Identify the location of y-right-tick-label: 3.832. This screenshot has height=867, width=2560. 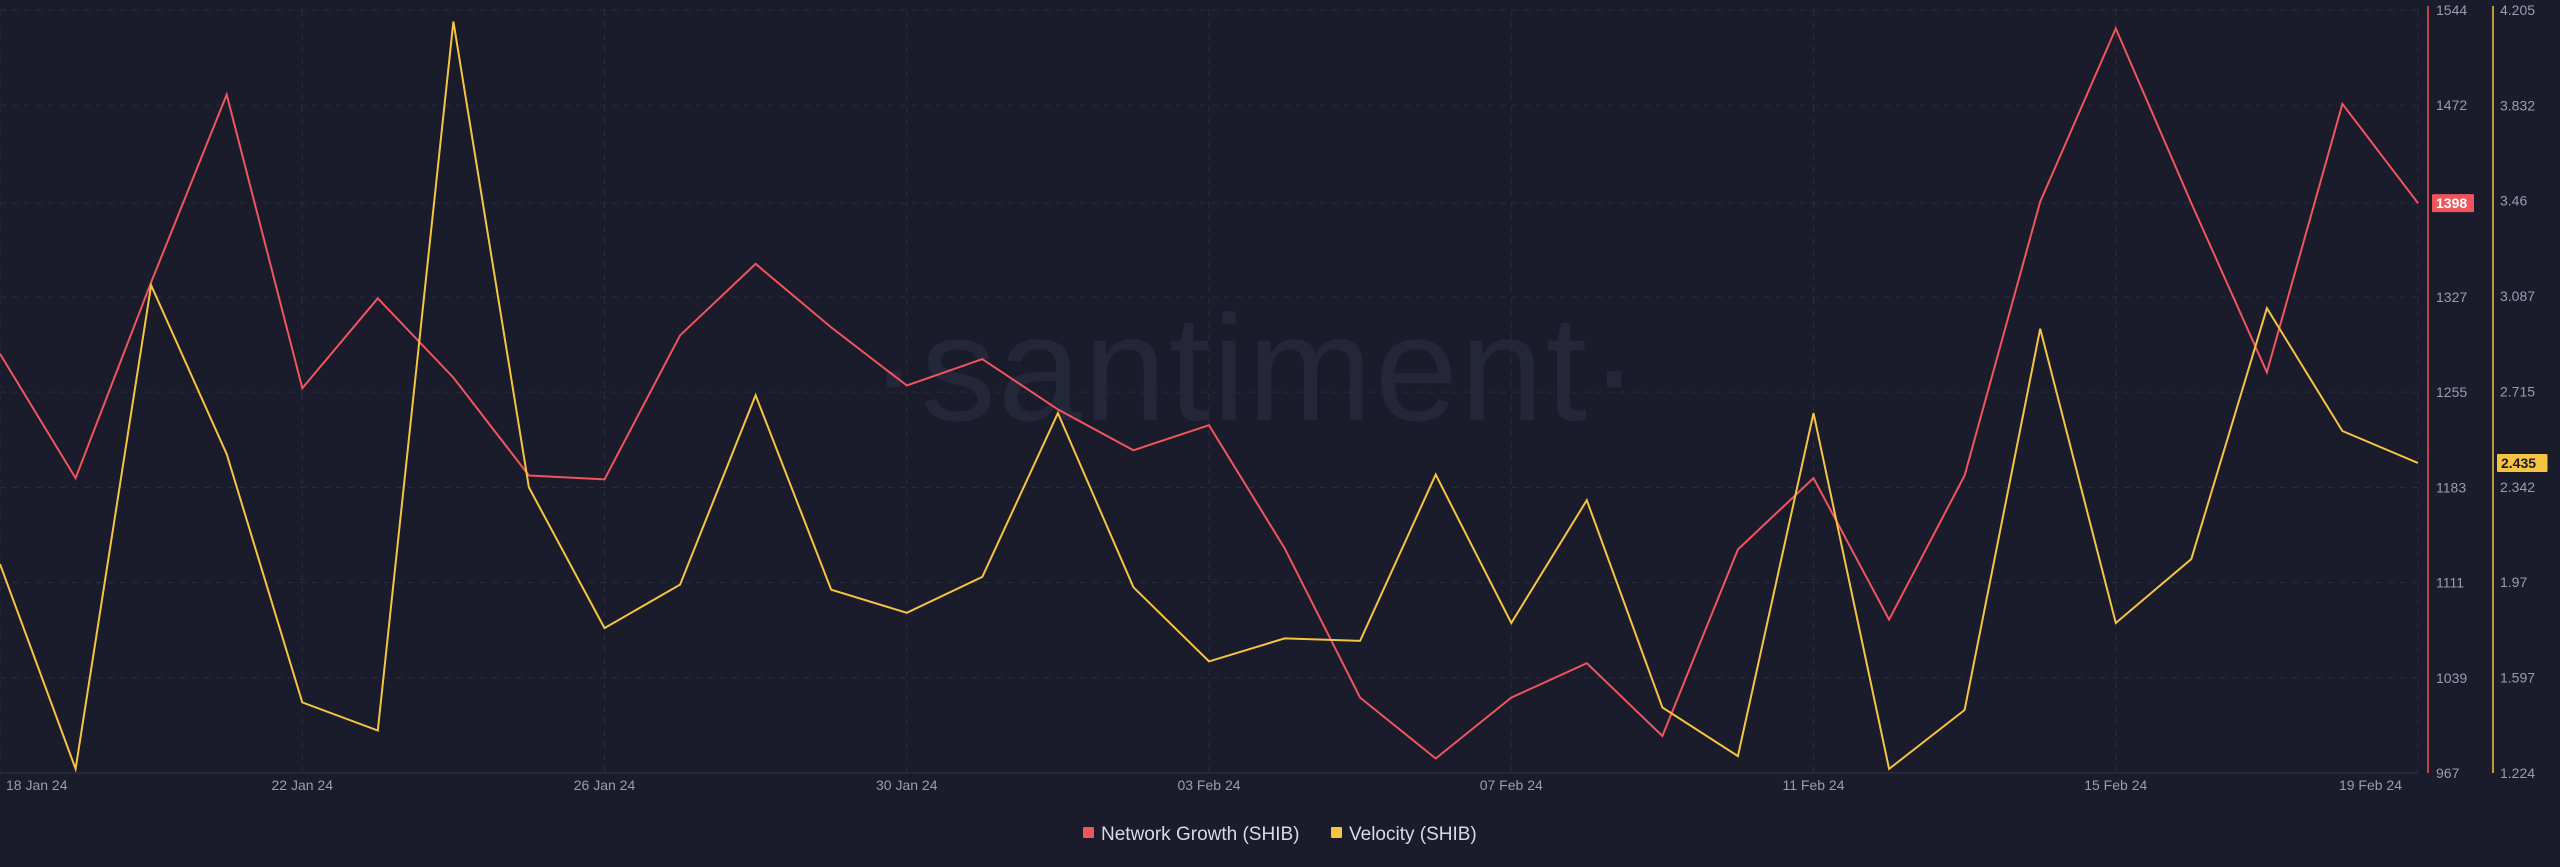
(2517, 105).